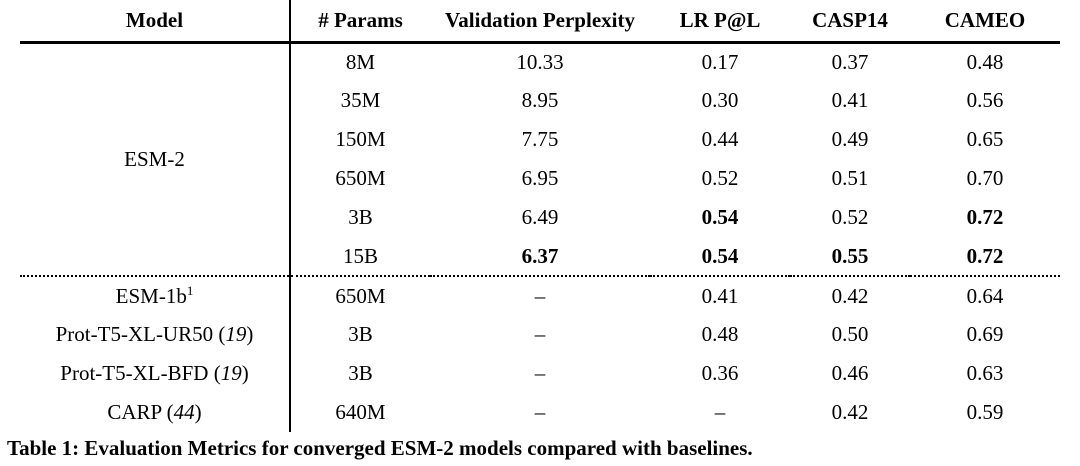 This screenshot has width=1080, height=466. I want to click on model-name: Prot-T5-XL-BFD (, so click(140, 373).